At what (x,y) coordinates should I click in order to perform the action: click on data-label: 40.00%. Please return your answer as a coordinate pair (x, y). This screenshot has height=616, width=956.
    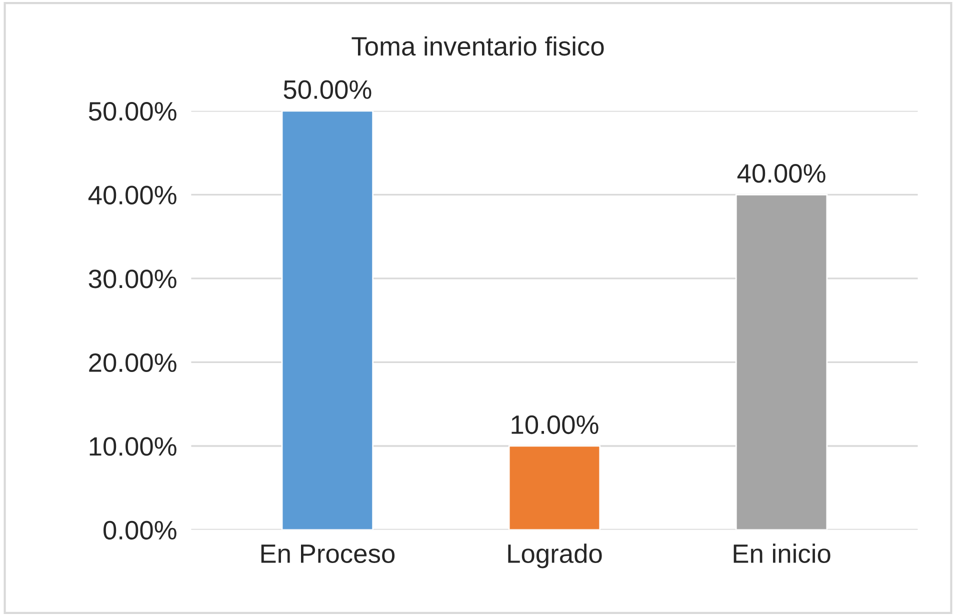
    Looking at the image, I should click on (781, 173).